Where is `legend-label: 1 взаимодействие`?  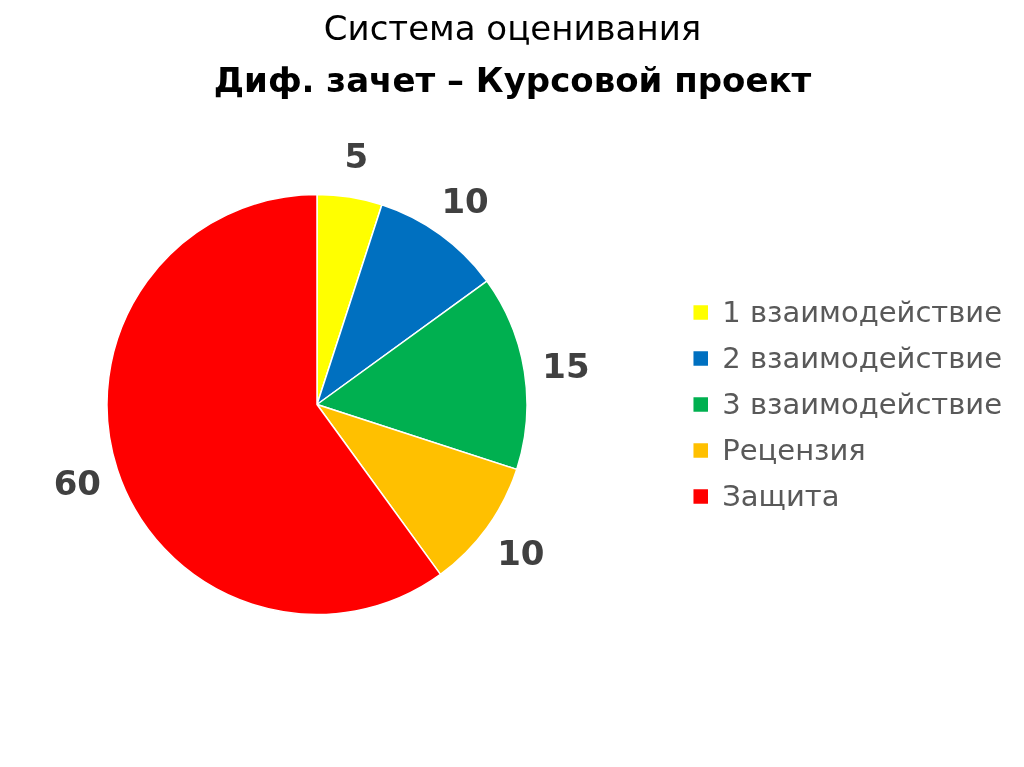
legend-label: 1 взаимодействие is located at coordinates (862, 312).